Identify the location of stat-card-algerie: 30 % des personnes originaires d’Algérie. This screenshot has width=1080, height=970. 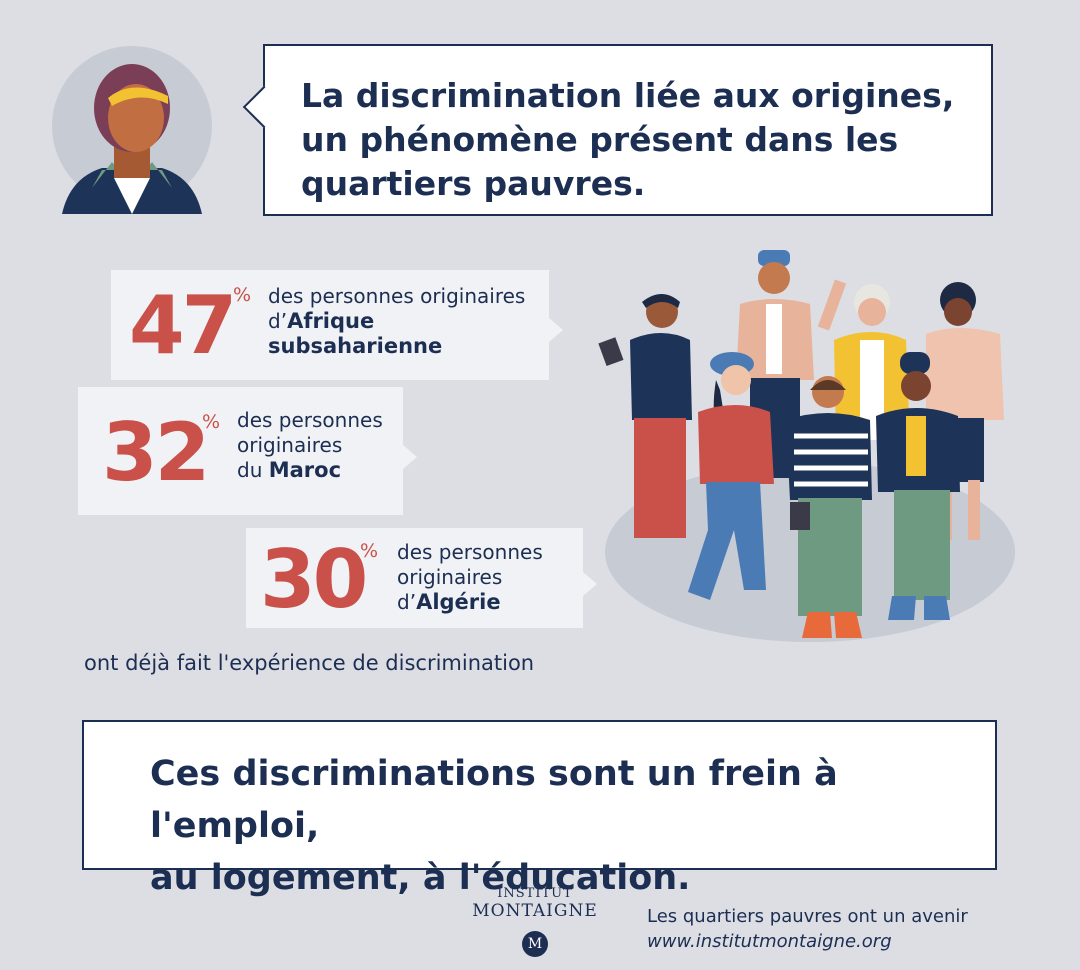
(421, 578).